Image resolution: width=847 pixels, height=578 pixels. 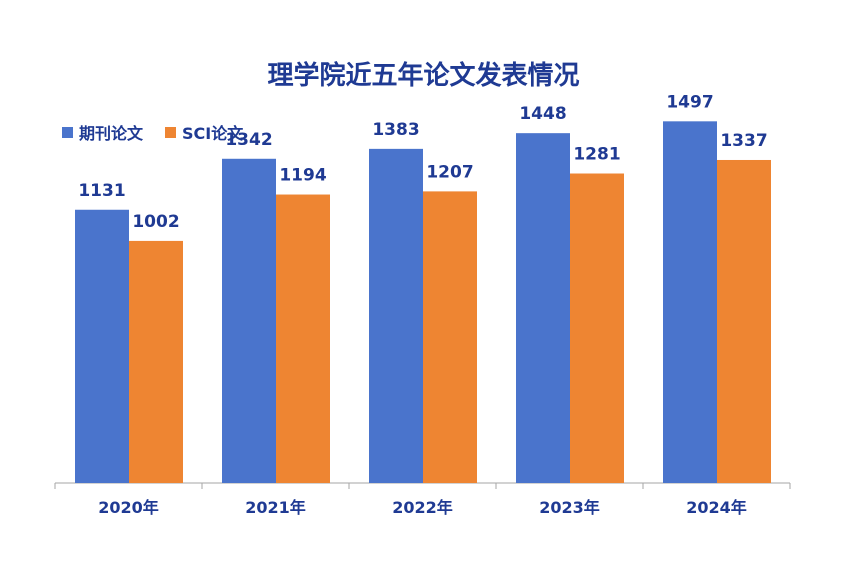 What do you see at coordinates (111, 133) in the screenshot?
I see `legend-label: 期刊论文` at bounding box center [111, 133].